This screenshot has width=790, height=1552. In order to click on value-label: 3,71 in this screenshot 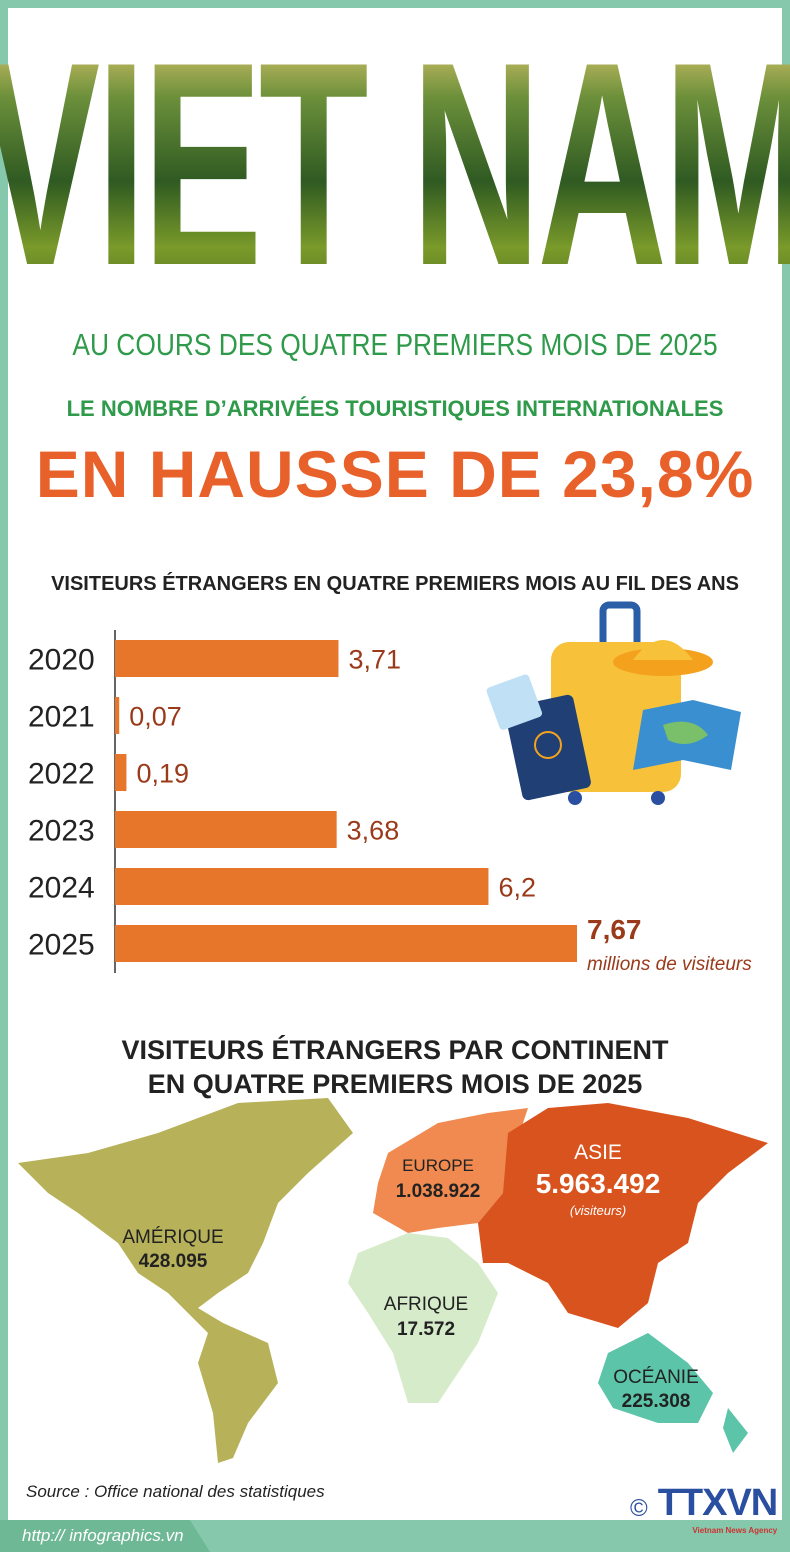, I will do `click(374, 660)`.